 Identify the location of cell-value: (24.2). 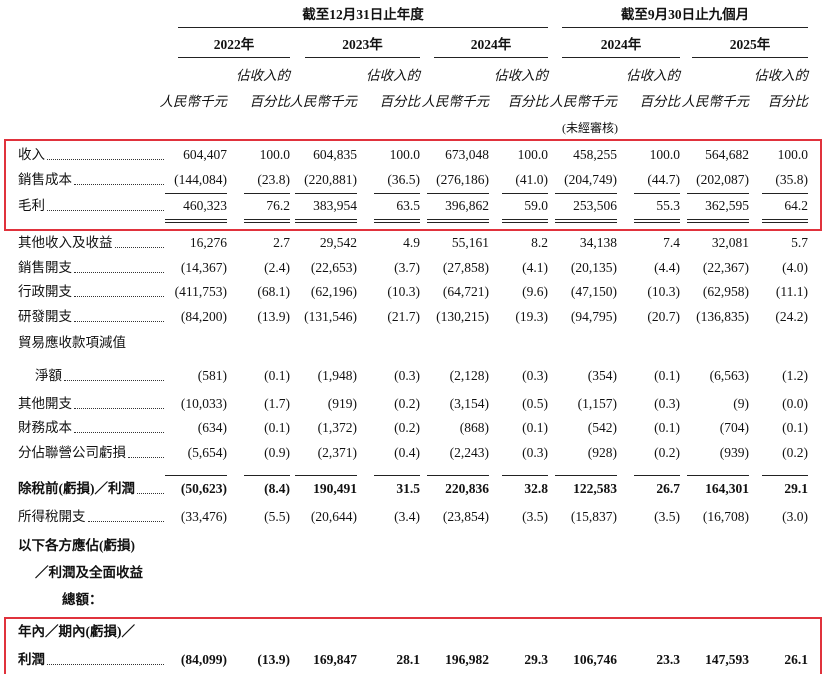
(791, 316).